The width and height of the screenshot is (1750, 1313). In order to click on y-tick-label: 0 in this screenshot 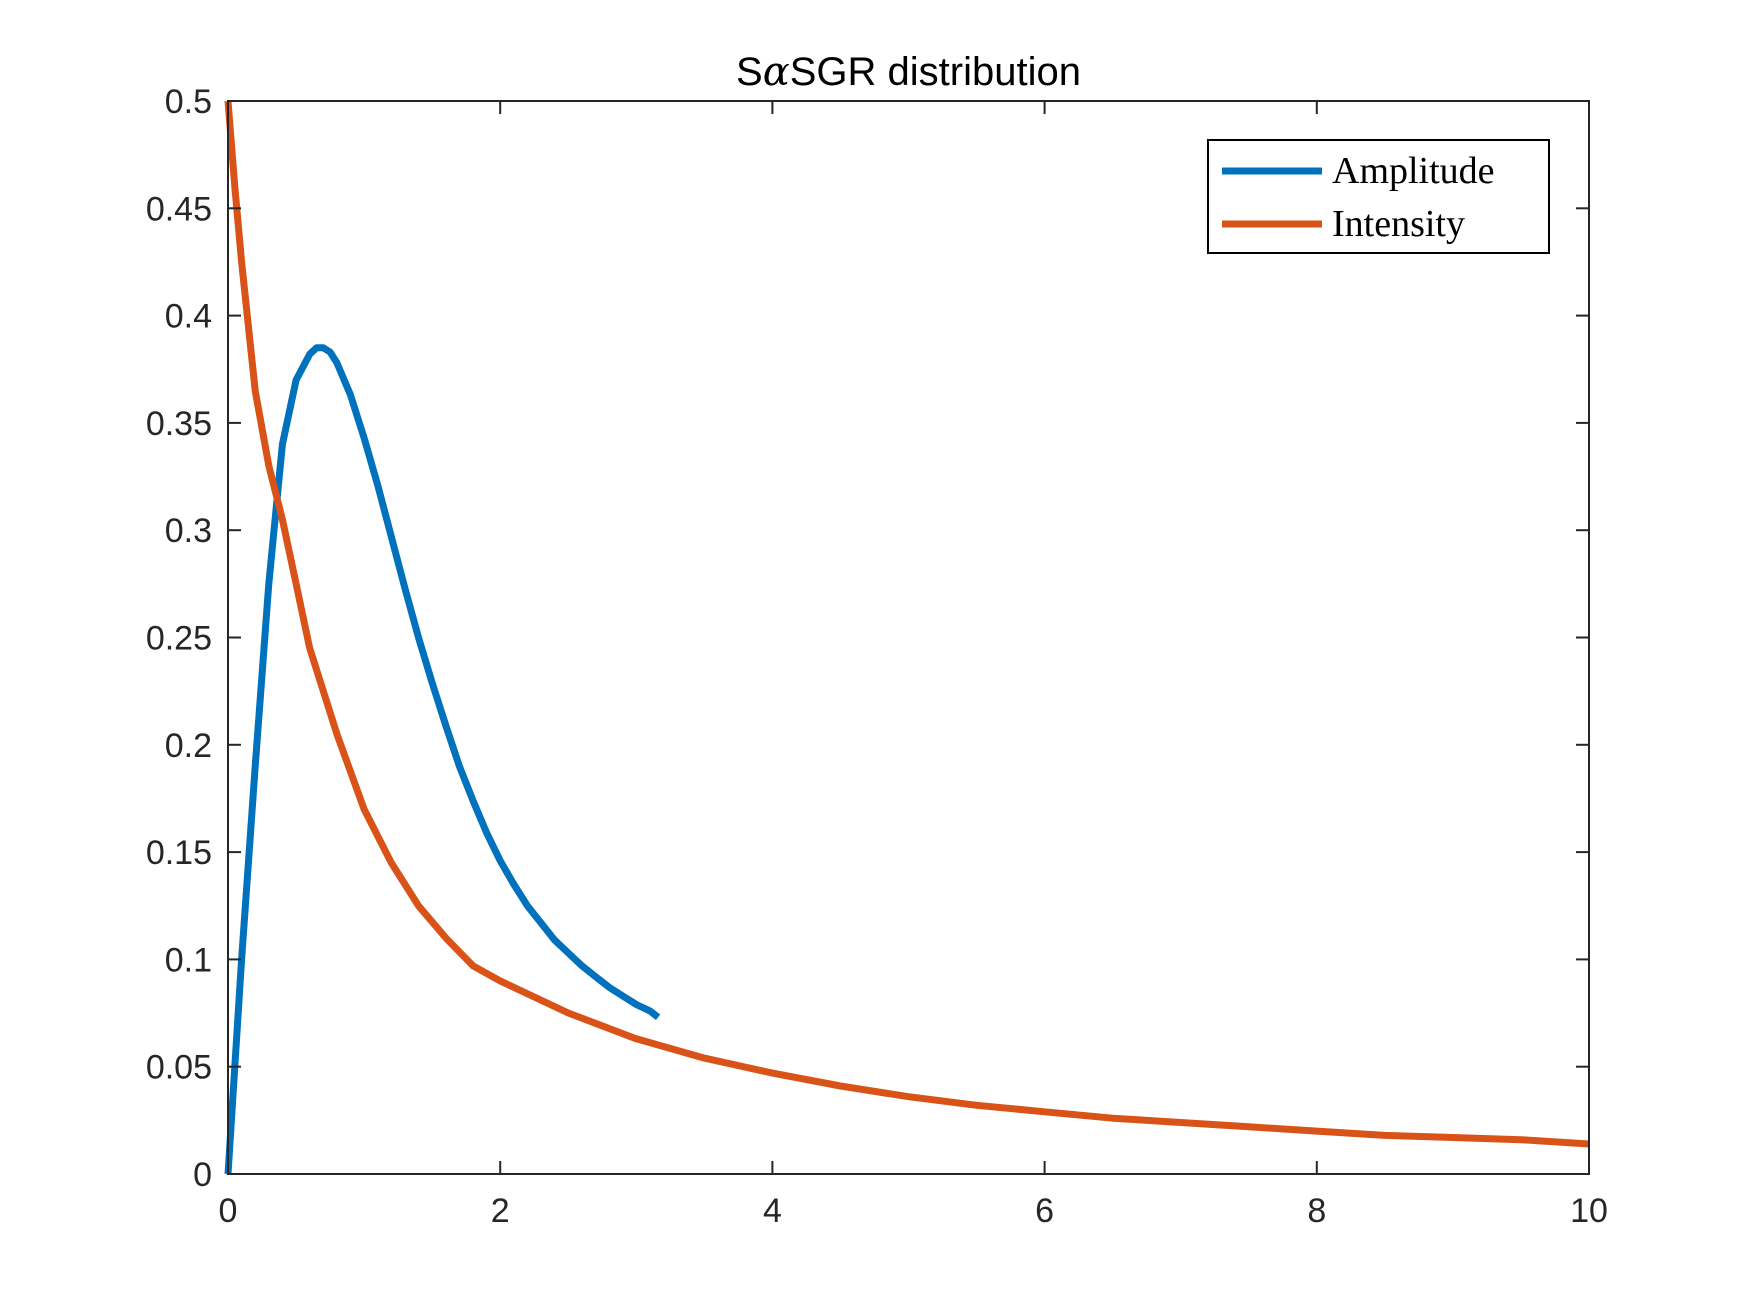, I will do `click(202, 1175)`.